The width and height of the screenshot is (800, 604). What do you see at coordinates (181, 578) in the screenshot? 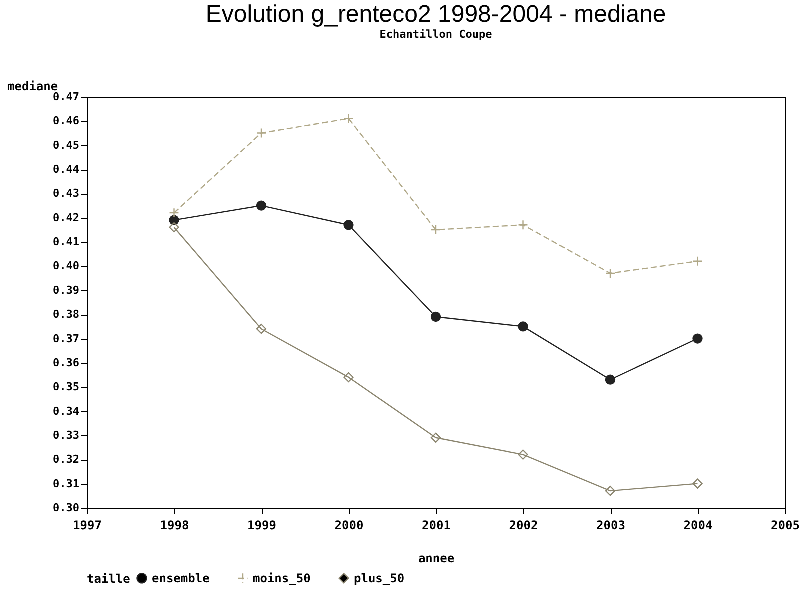
I see `legend-label: ensemble` at bounding box center [181, 578].